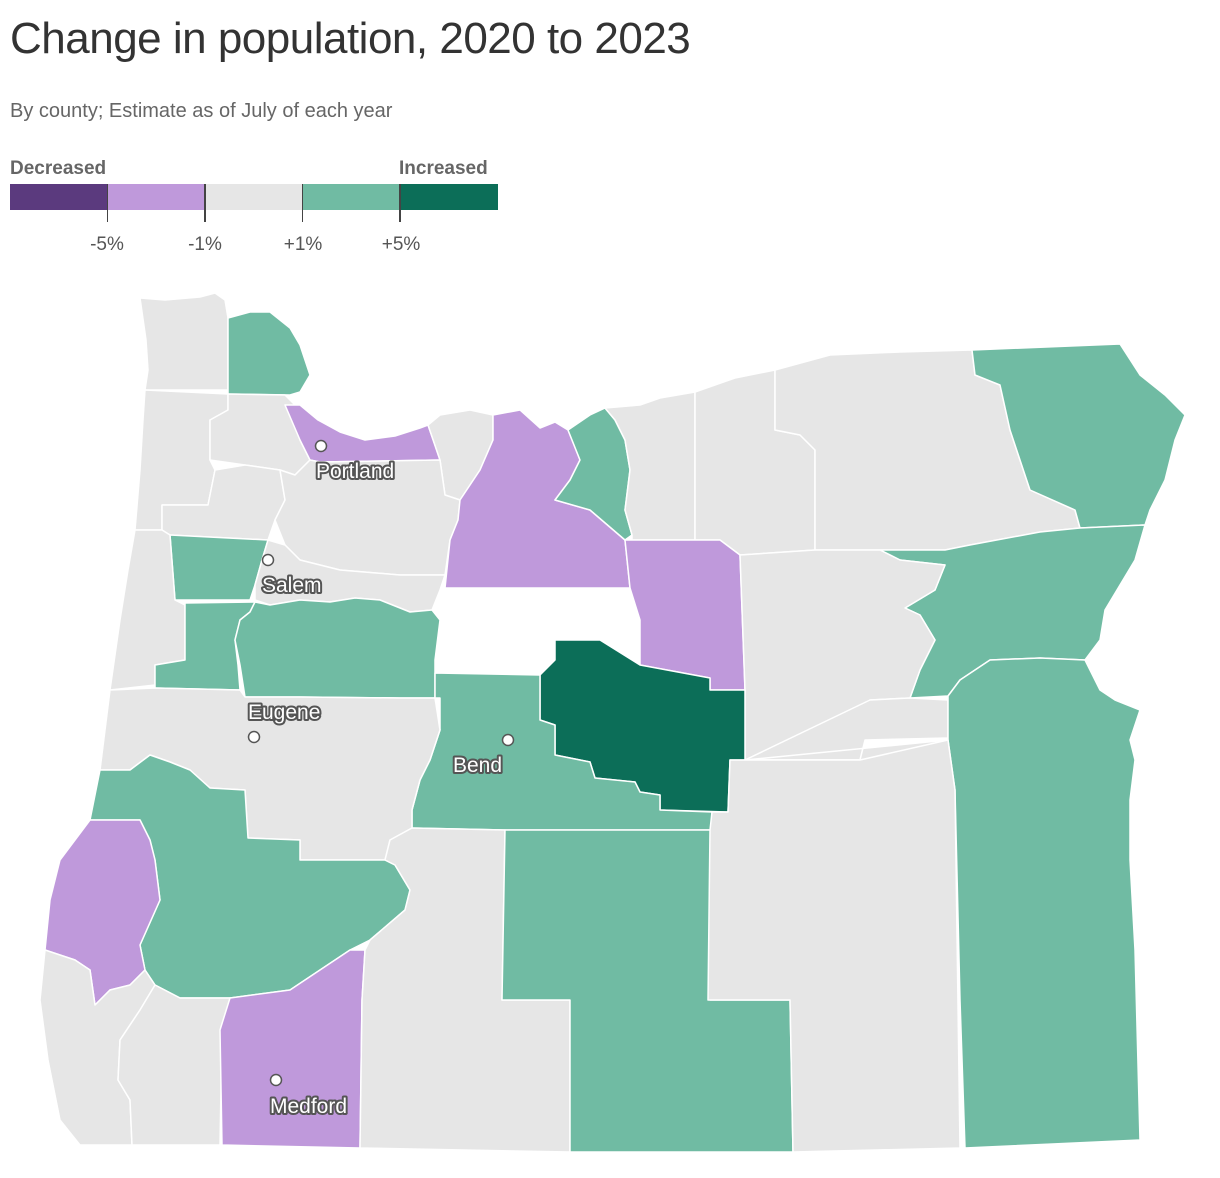 This screenshot has height=1178, width=1220. Describe the element at coordinates (834, 946) in the screenshot. I see `county-harney` at that location.